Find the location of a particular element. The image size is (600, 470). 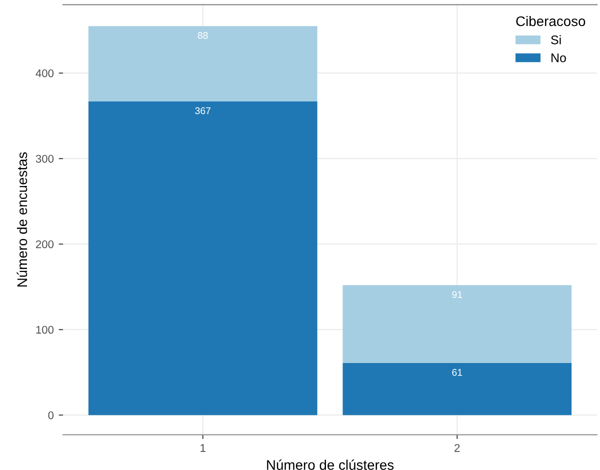

data-label: 91 is located at coordinates (457, 294).